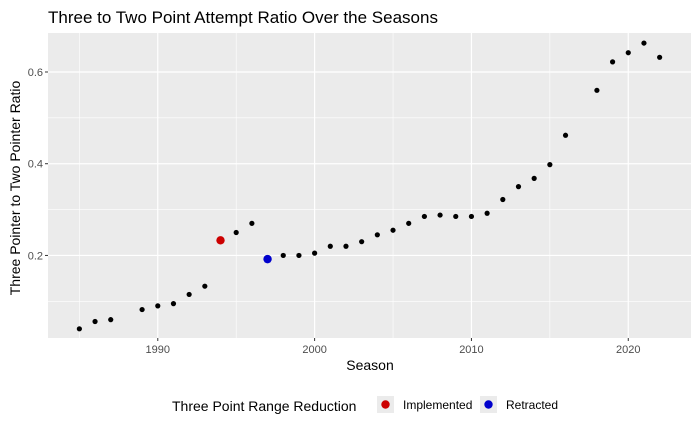 This screenshot has height=432, width=700. What do you see at coordinates (35, 73) in the screenshot?
I see `y-tick-label: 0.6` at bounding box center [35, 73].